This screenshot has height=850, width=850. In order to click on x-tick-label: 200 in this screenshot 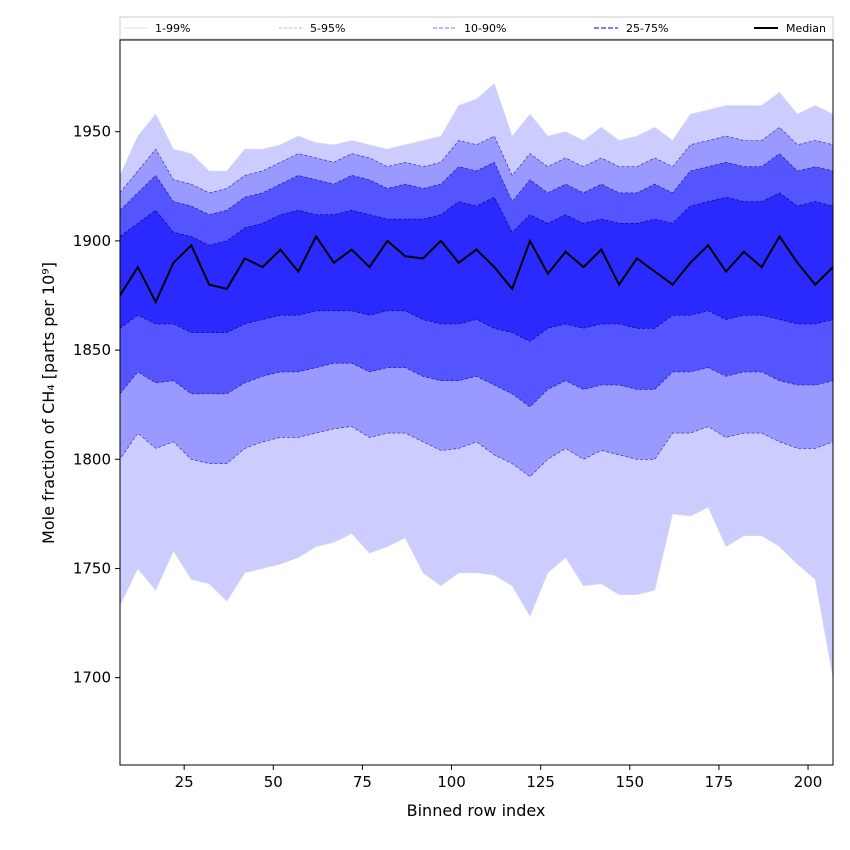, I will do `click(808, 782)`.